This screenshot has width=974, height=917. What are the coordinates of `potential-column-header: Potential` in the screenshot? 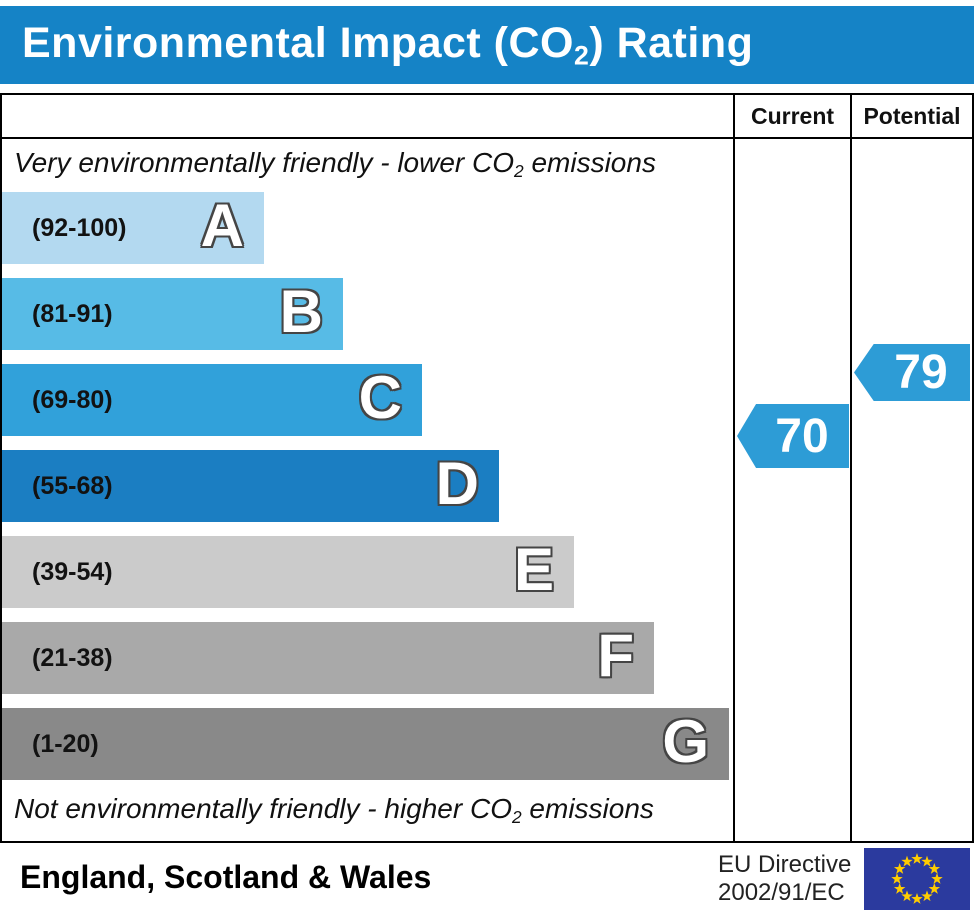 It's located at (912, 115).